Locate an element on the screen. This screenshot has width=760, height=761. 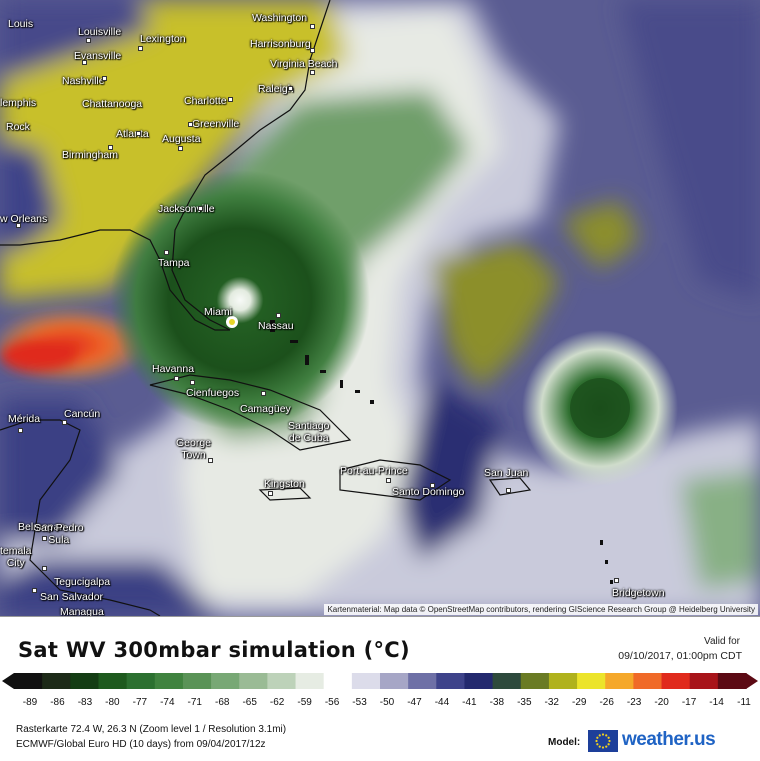
city-label: San Salvador is located at coordinates (72, 597).